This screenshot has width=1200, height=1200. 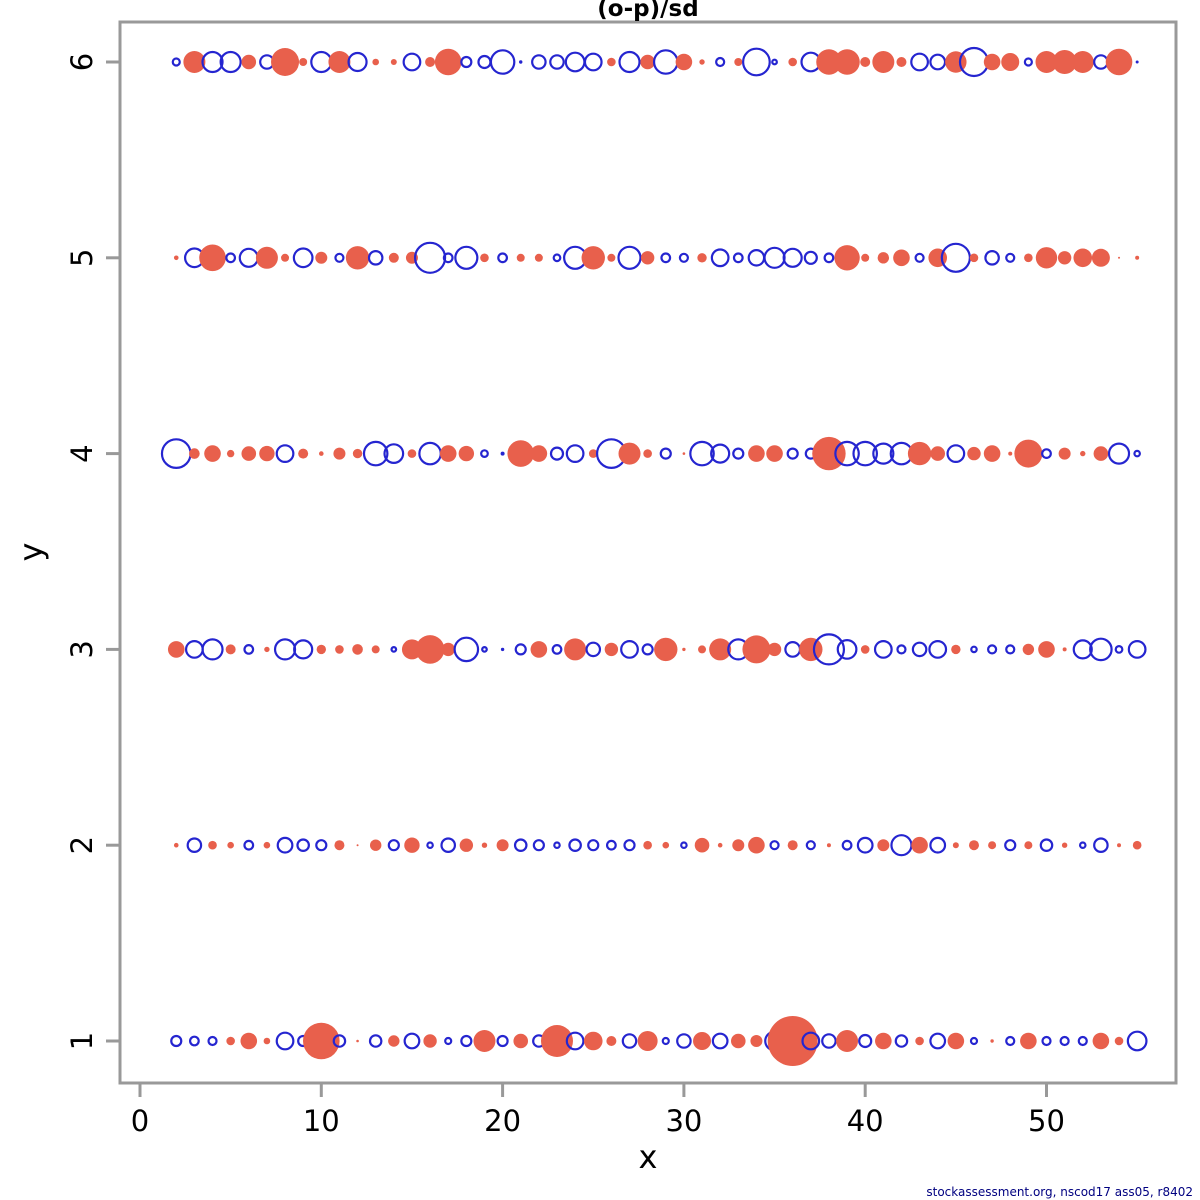 I want to click on x-axis-label: x, so click(x=648, y=1157).